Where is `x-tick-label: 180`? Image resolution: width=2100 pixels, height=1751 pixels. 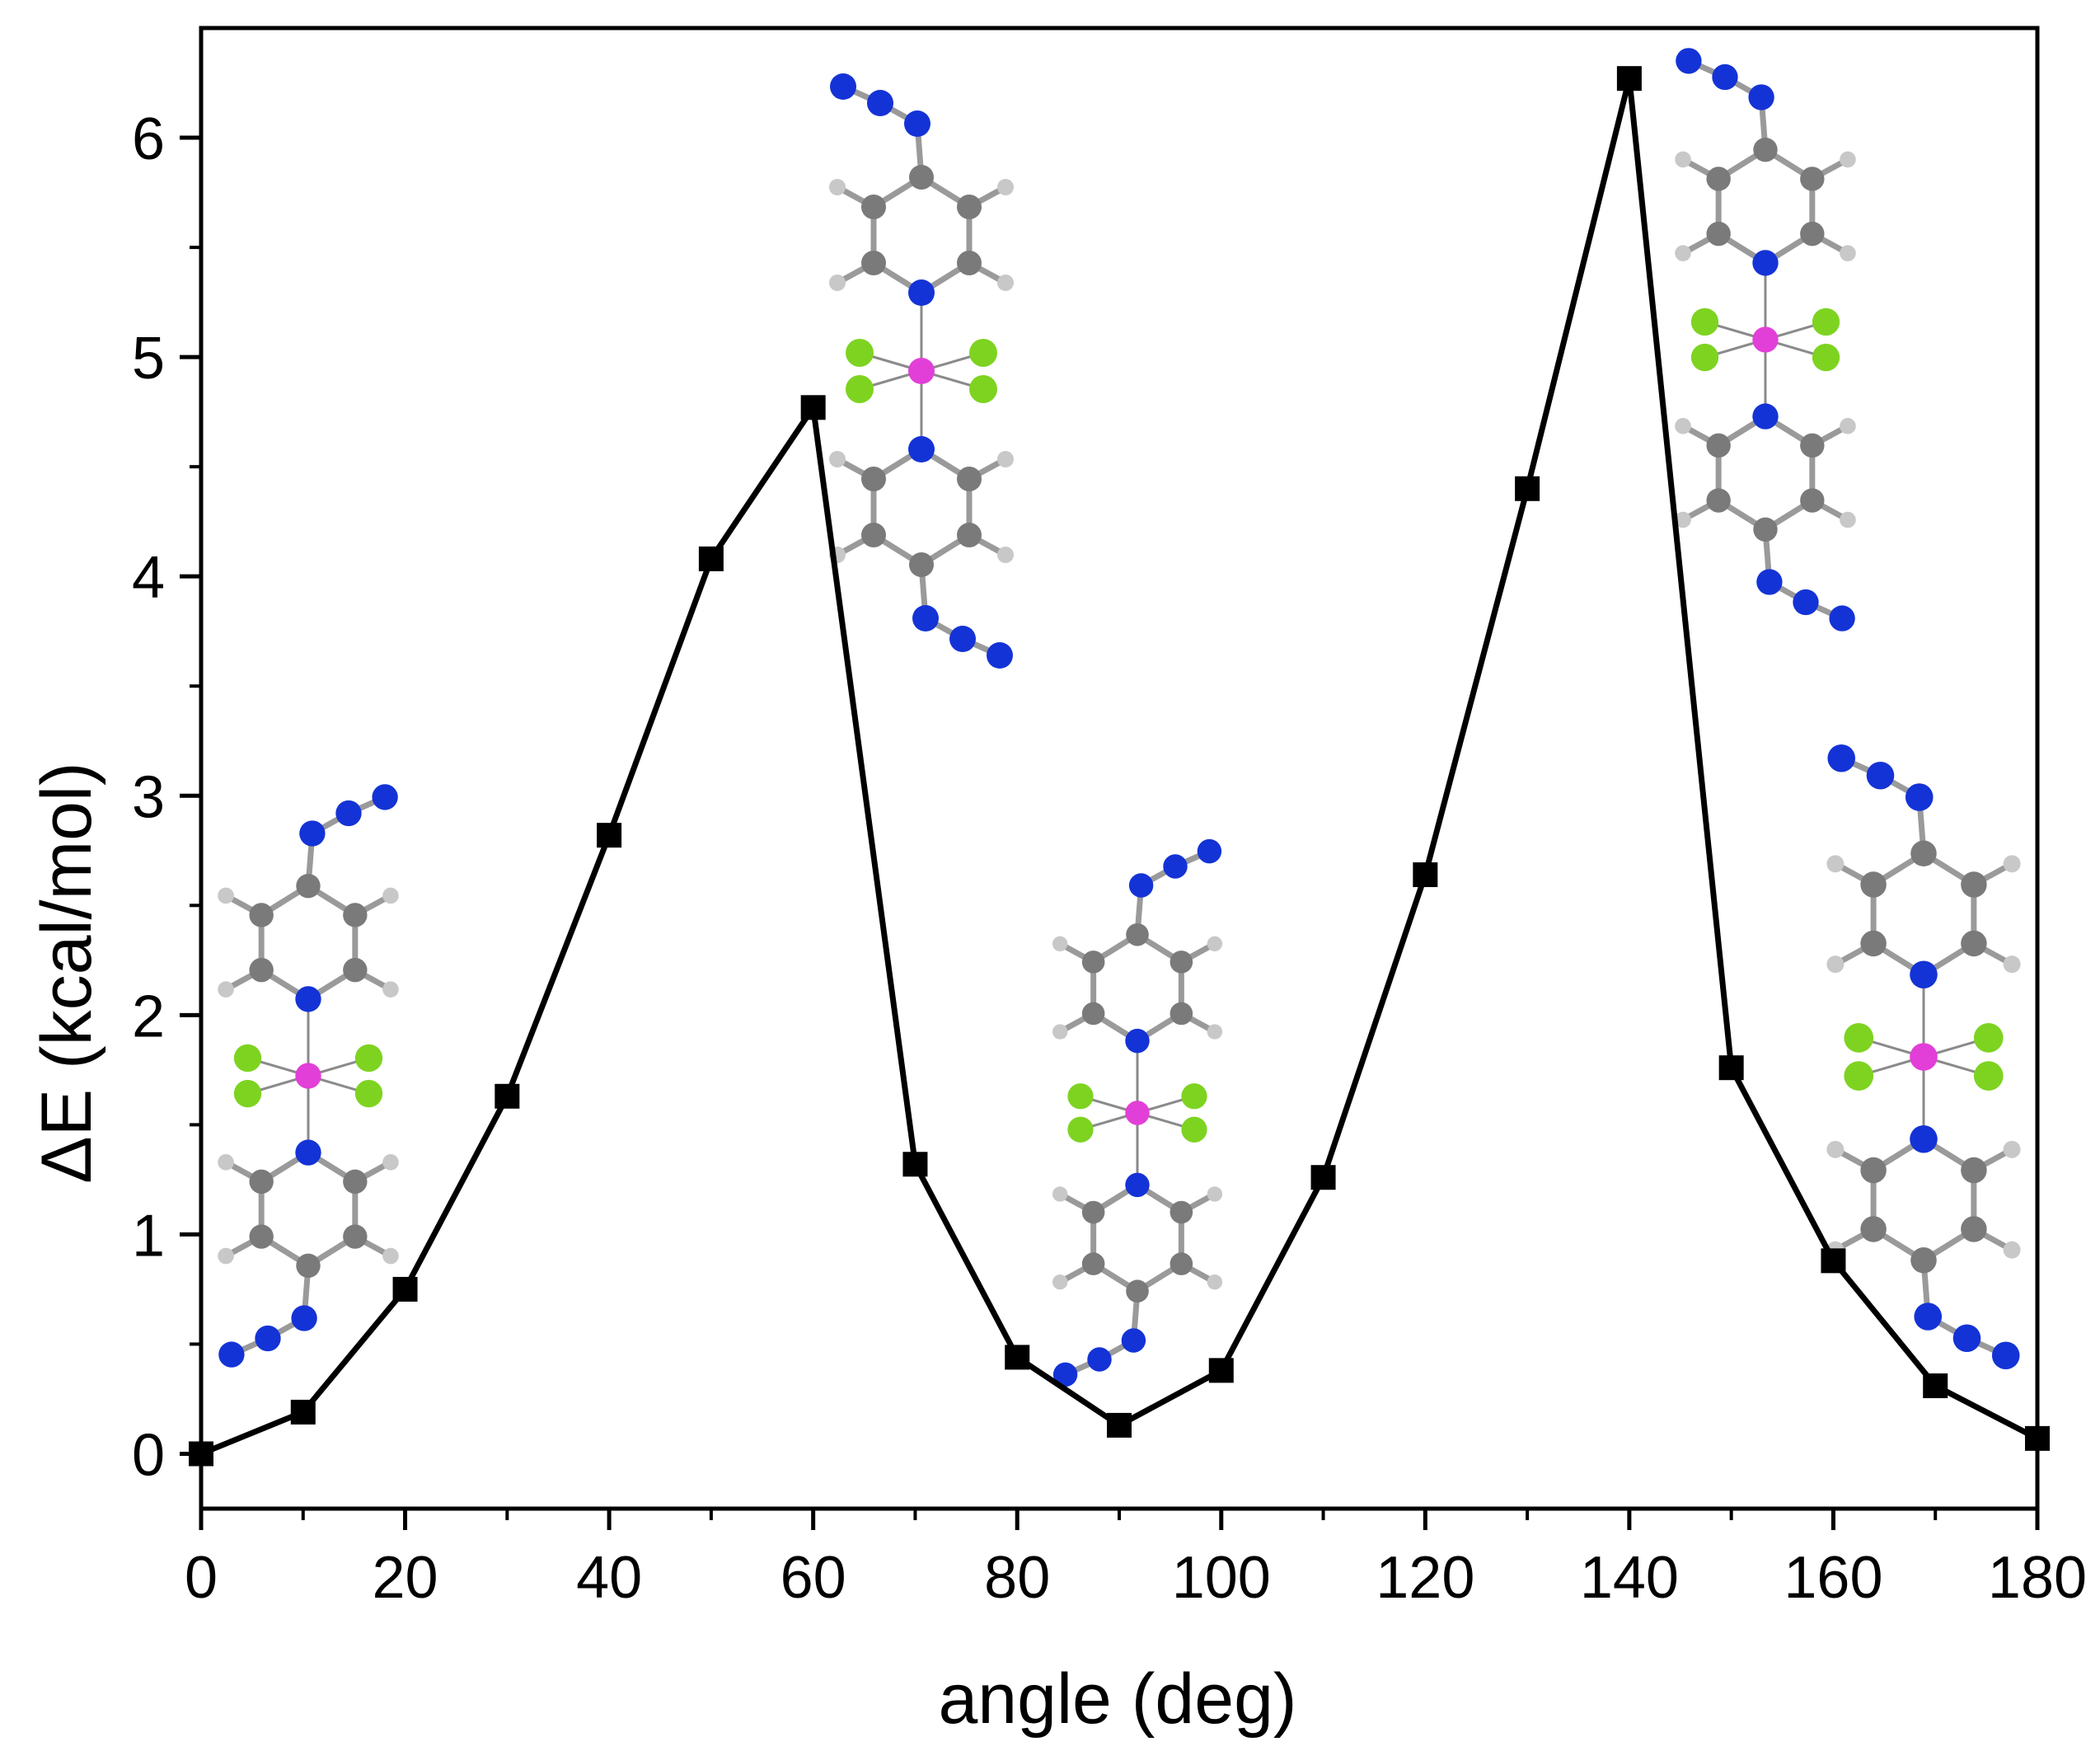 x-tick-label: 180 is located at coordinates (2038, 1578).